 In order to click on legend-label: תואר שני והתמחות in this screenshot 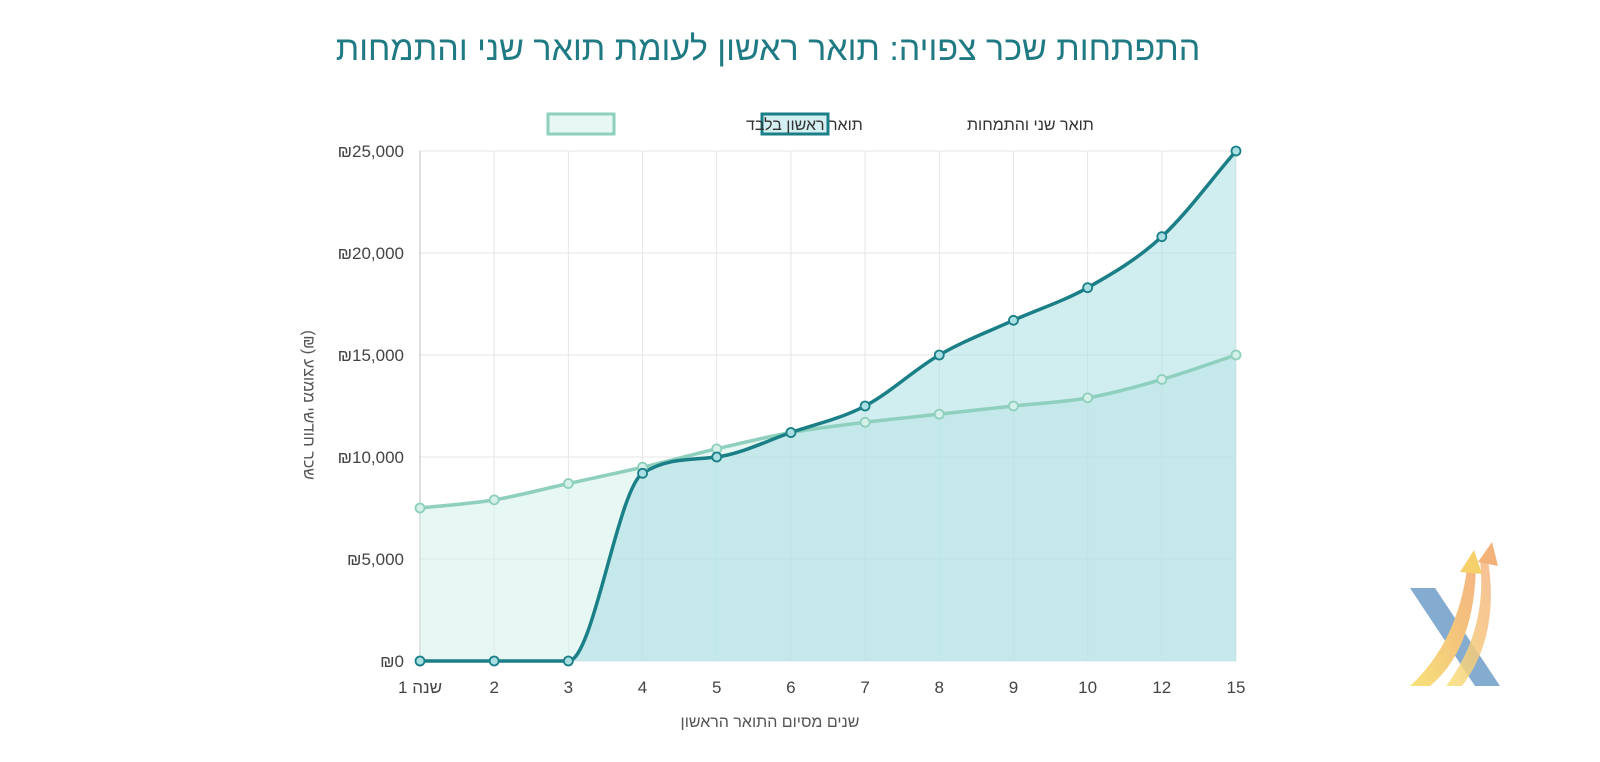, I will do `click(1030, 125)`.